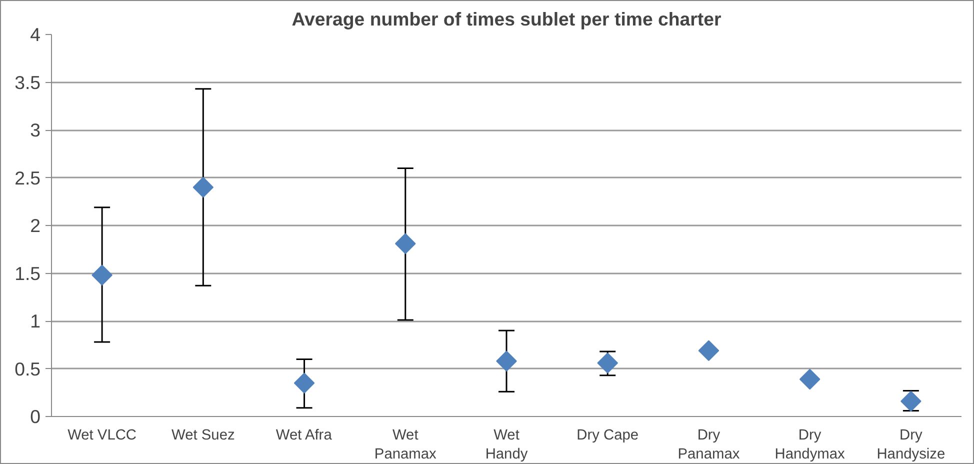 The image size is (974, 464). I want to click on x-tick-label: Dry Handymax, so click(810, 445).